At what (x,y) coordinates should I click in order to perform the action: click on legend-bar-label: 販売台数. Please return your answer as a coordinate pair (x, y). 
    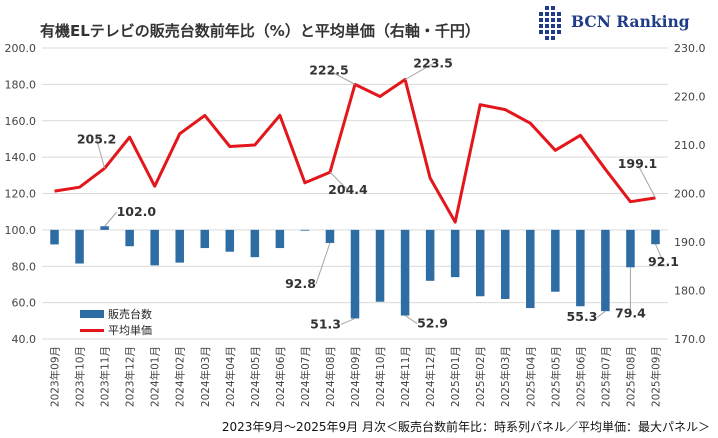
    Looking at the image, I should click on (130, 314).